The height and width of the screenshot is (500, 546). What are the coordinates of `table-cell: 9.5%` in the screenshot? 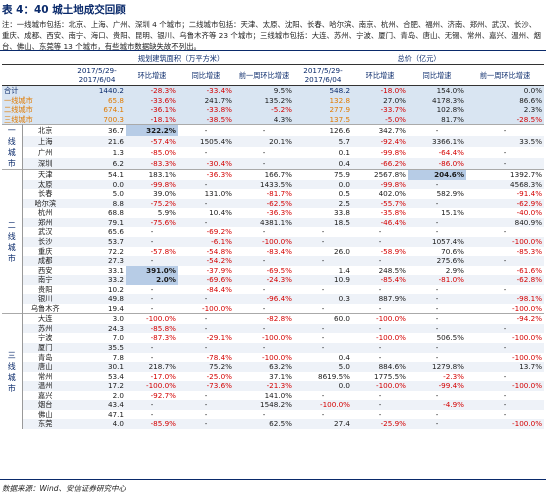 It's located at (264, 90).